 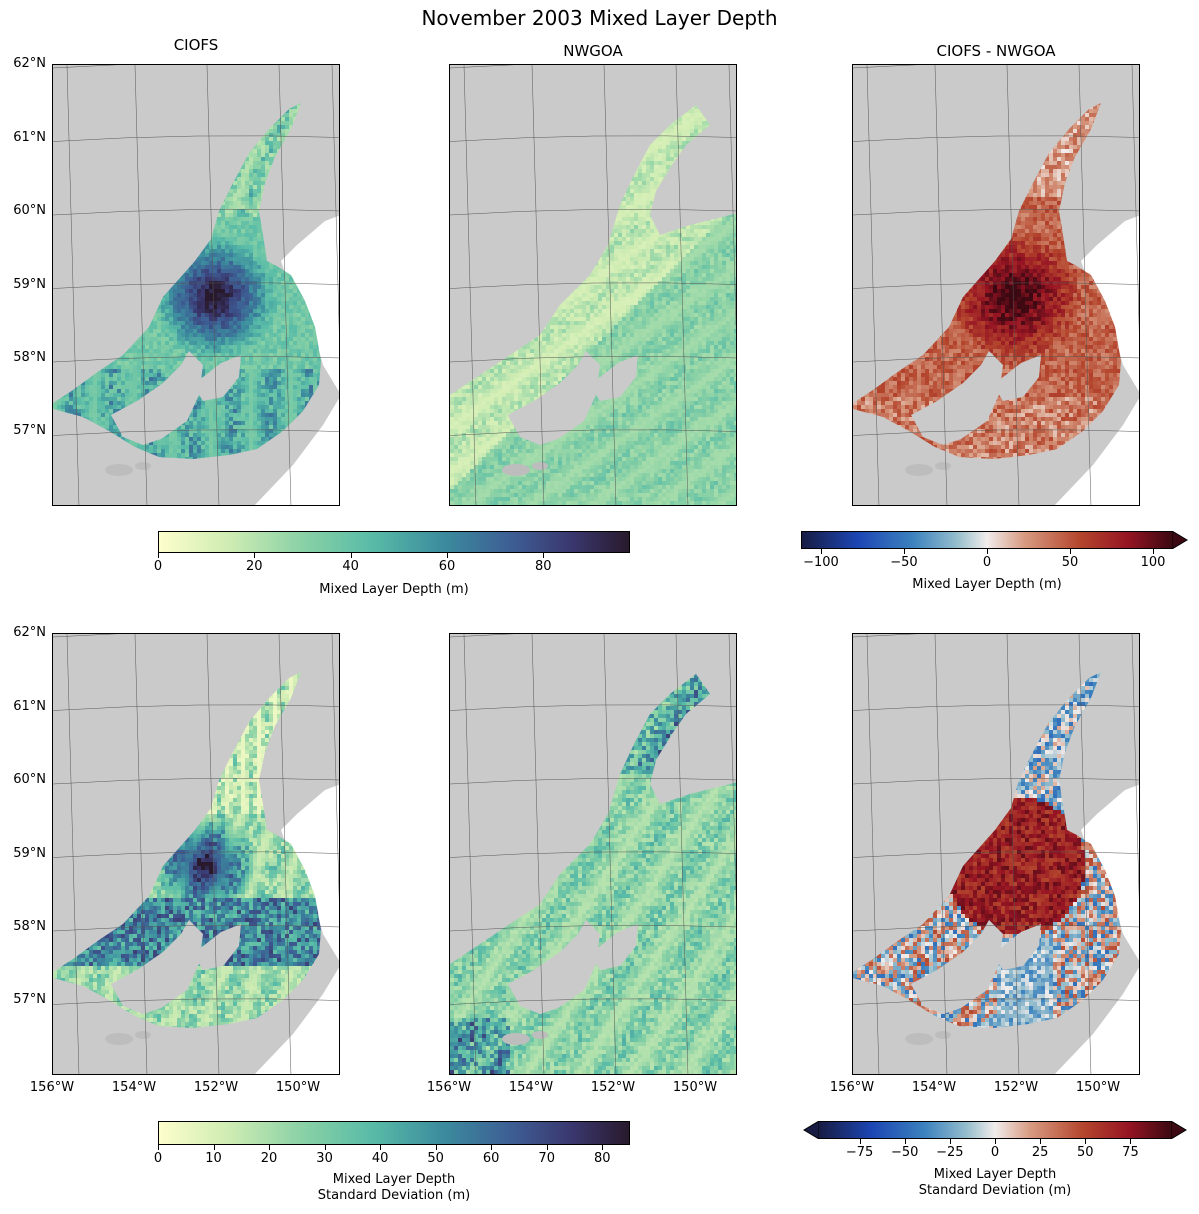 I want to click on lat-tick-label-bottom: 60°N, so click(x=23, y=779).